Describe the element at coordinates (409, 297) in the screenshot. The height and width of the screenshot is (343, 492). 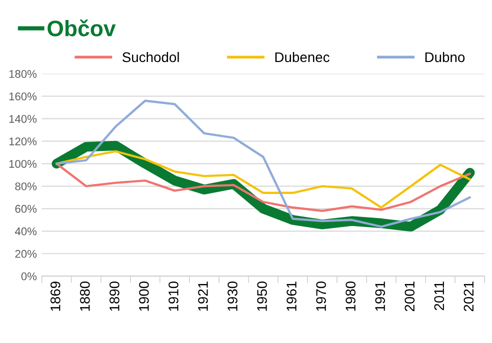
I see `x-tick-label: 2001` at that location.